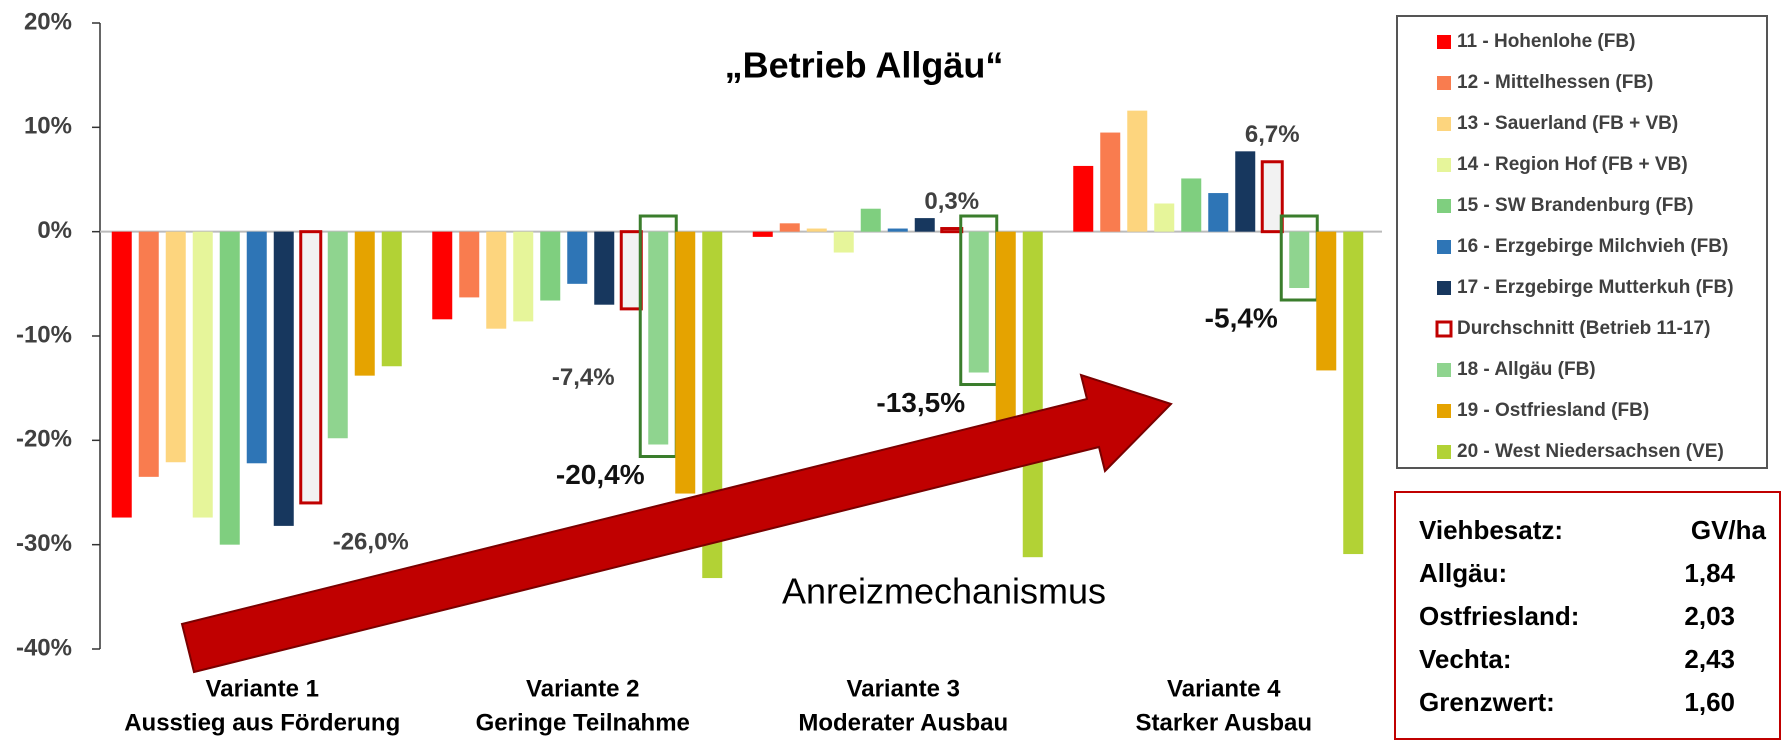 Image resolution: width=1783 pixels, height=741 pixels. I want to click on table-cell: Allgäu:, so click(1463, 573).